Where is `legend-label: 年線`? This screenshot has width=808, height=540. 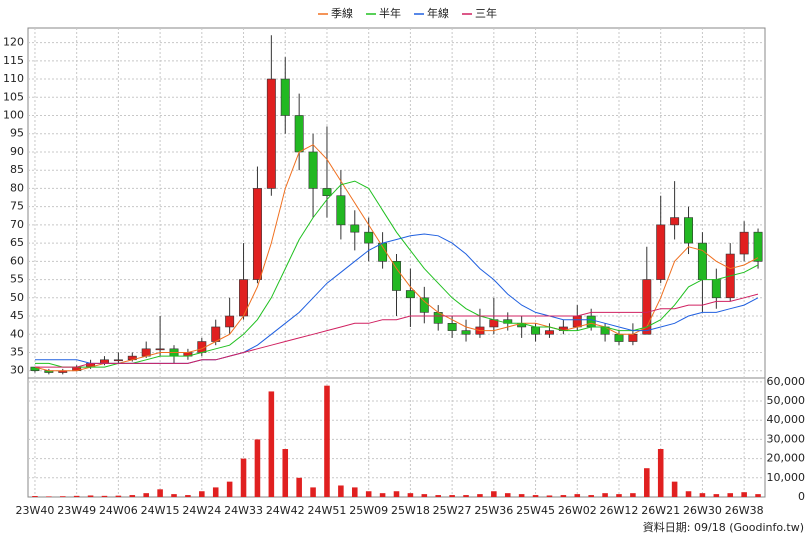 legend-label: 年線 is located at coordinates (438, 13).